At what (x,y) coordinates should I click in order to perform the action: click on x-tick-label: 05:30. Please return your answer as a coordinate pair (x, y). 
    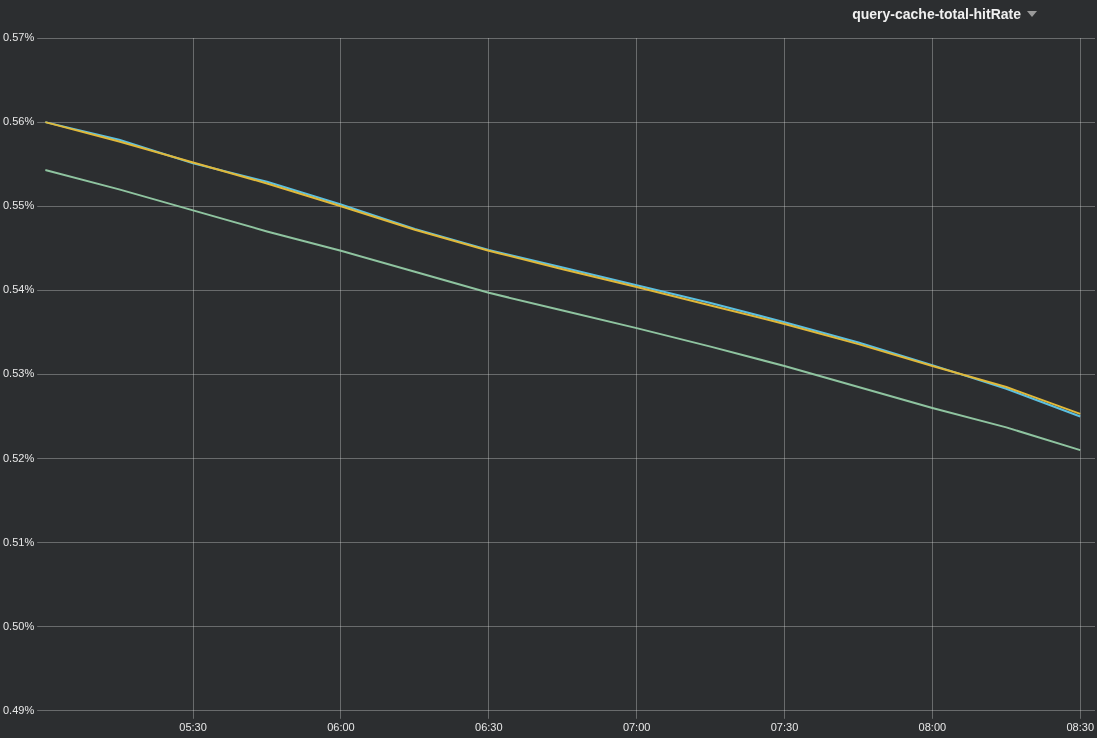
    Looking at the image, I should click on (193, 727).